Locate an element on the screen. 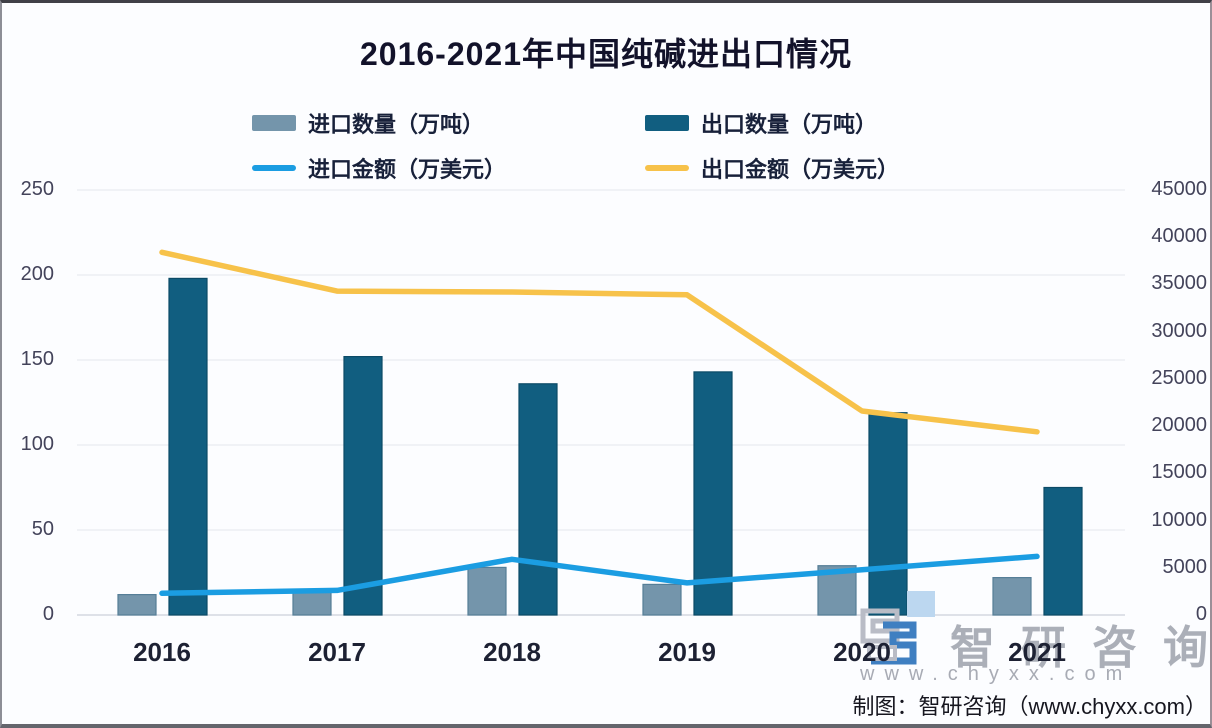  line-import-amount is located at coordinates (599, 575).